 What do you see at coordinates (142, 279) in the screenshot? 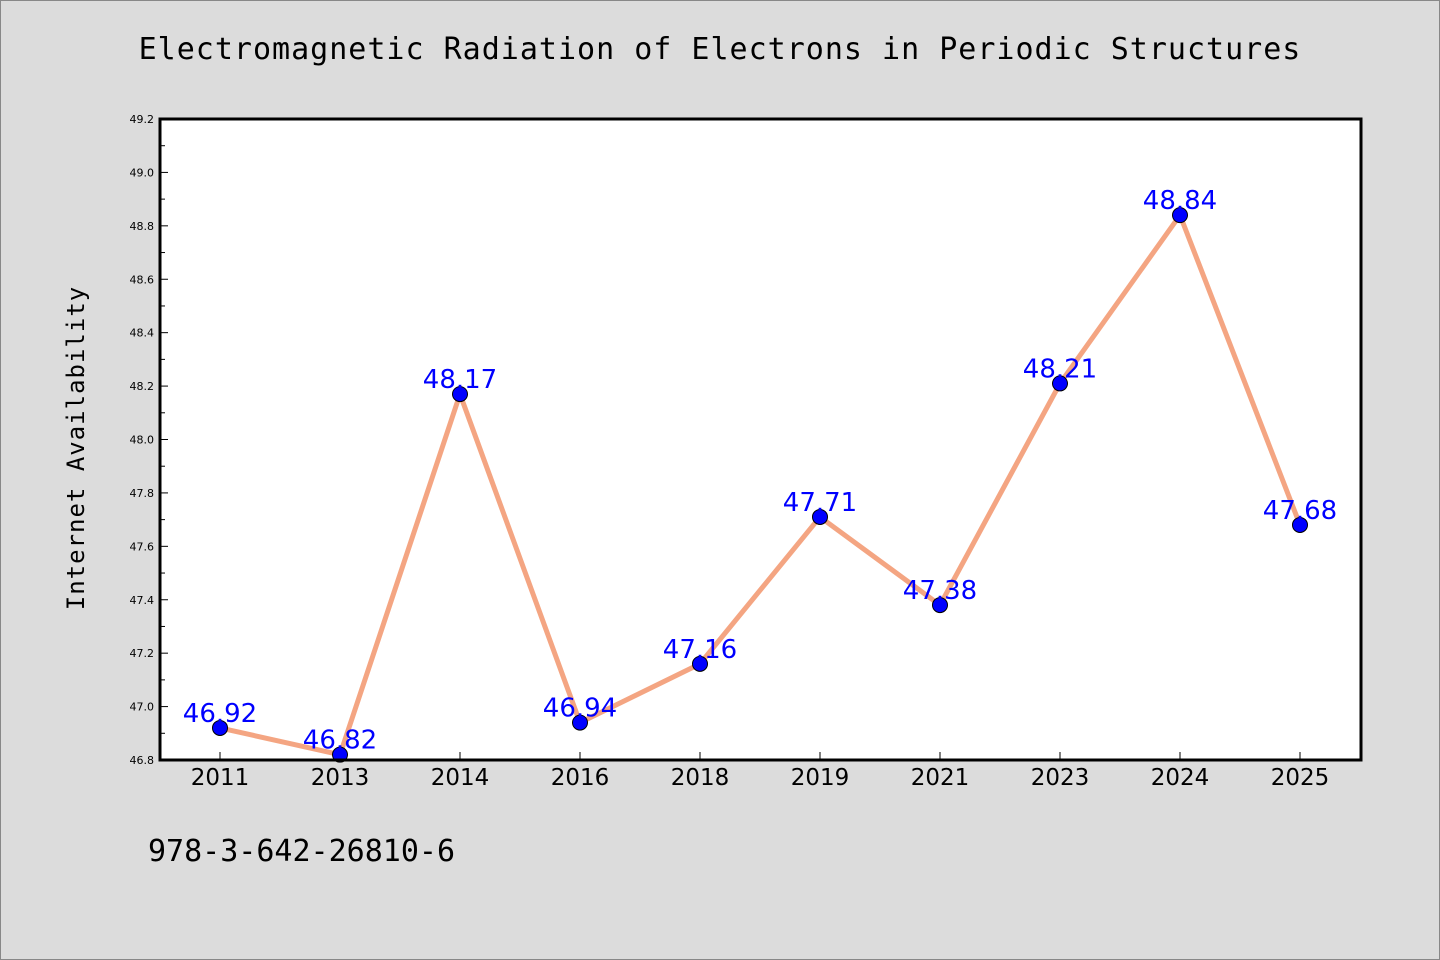
I see `y-tick-label: 48.6` at bounding box center [142, 279].